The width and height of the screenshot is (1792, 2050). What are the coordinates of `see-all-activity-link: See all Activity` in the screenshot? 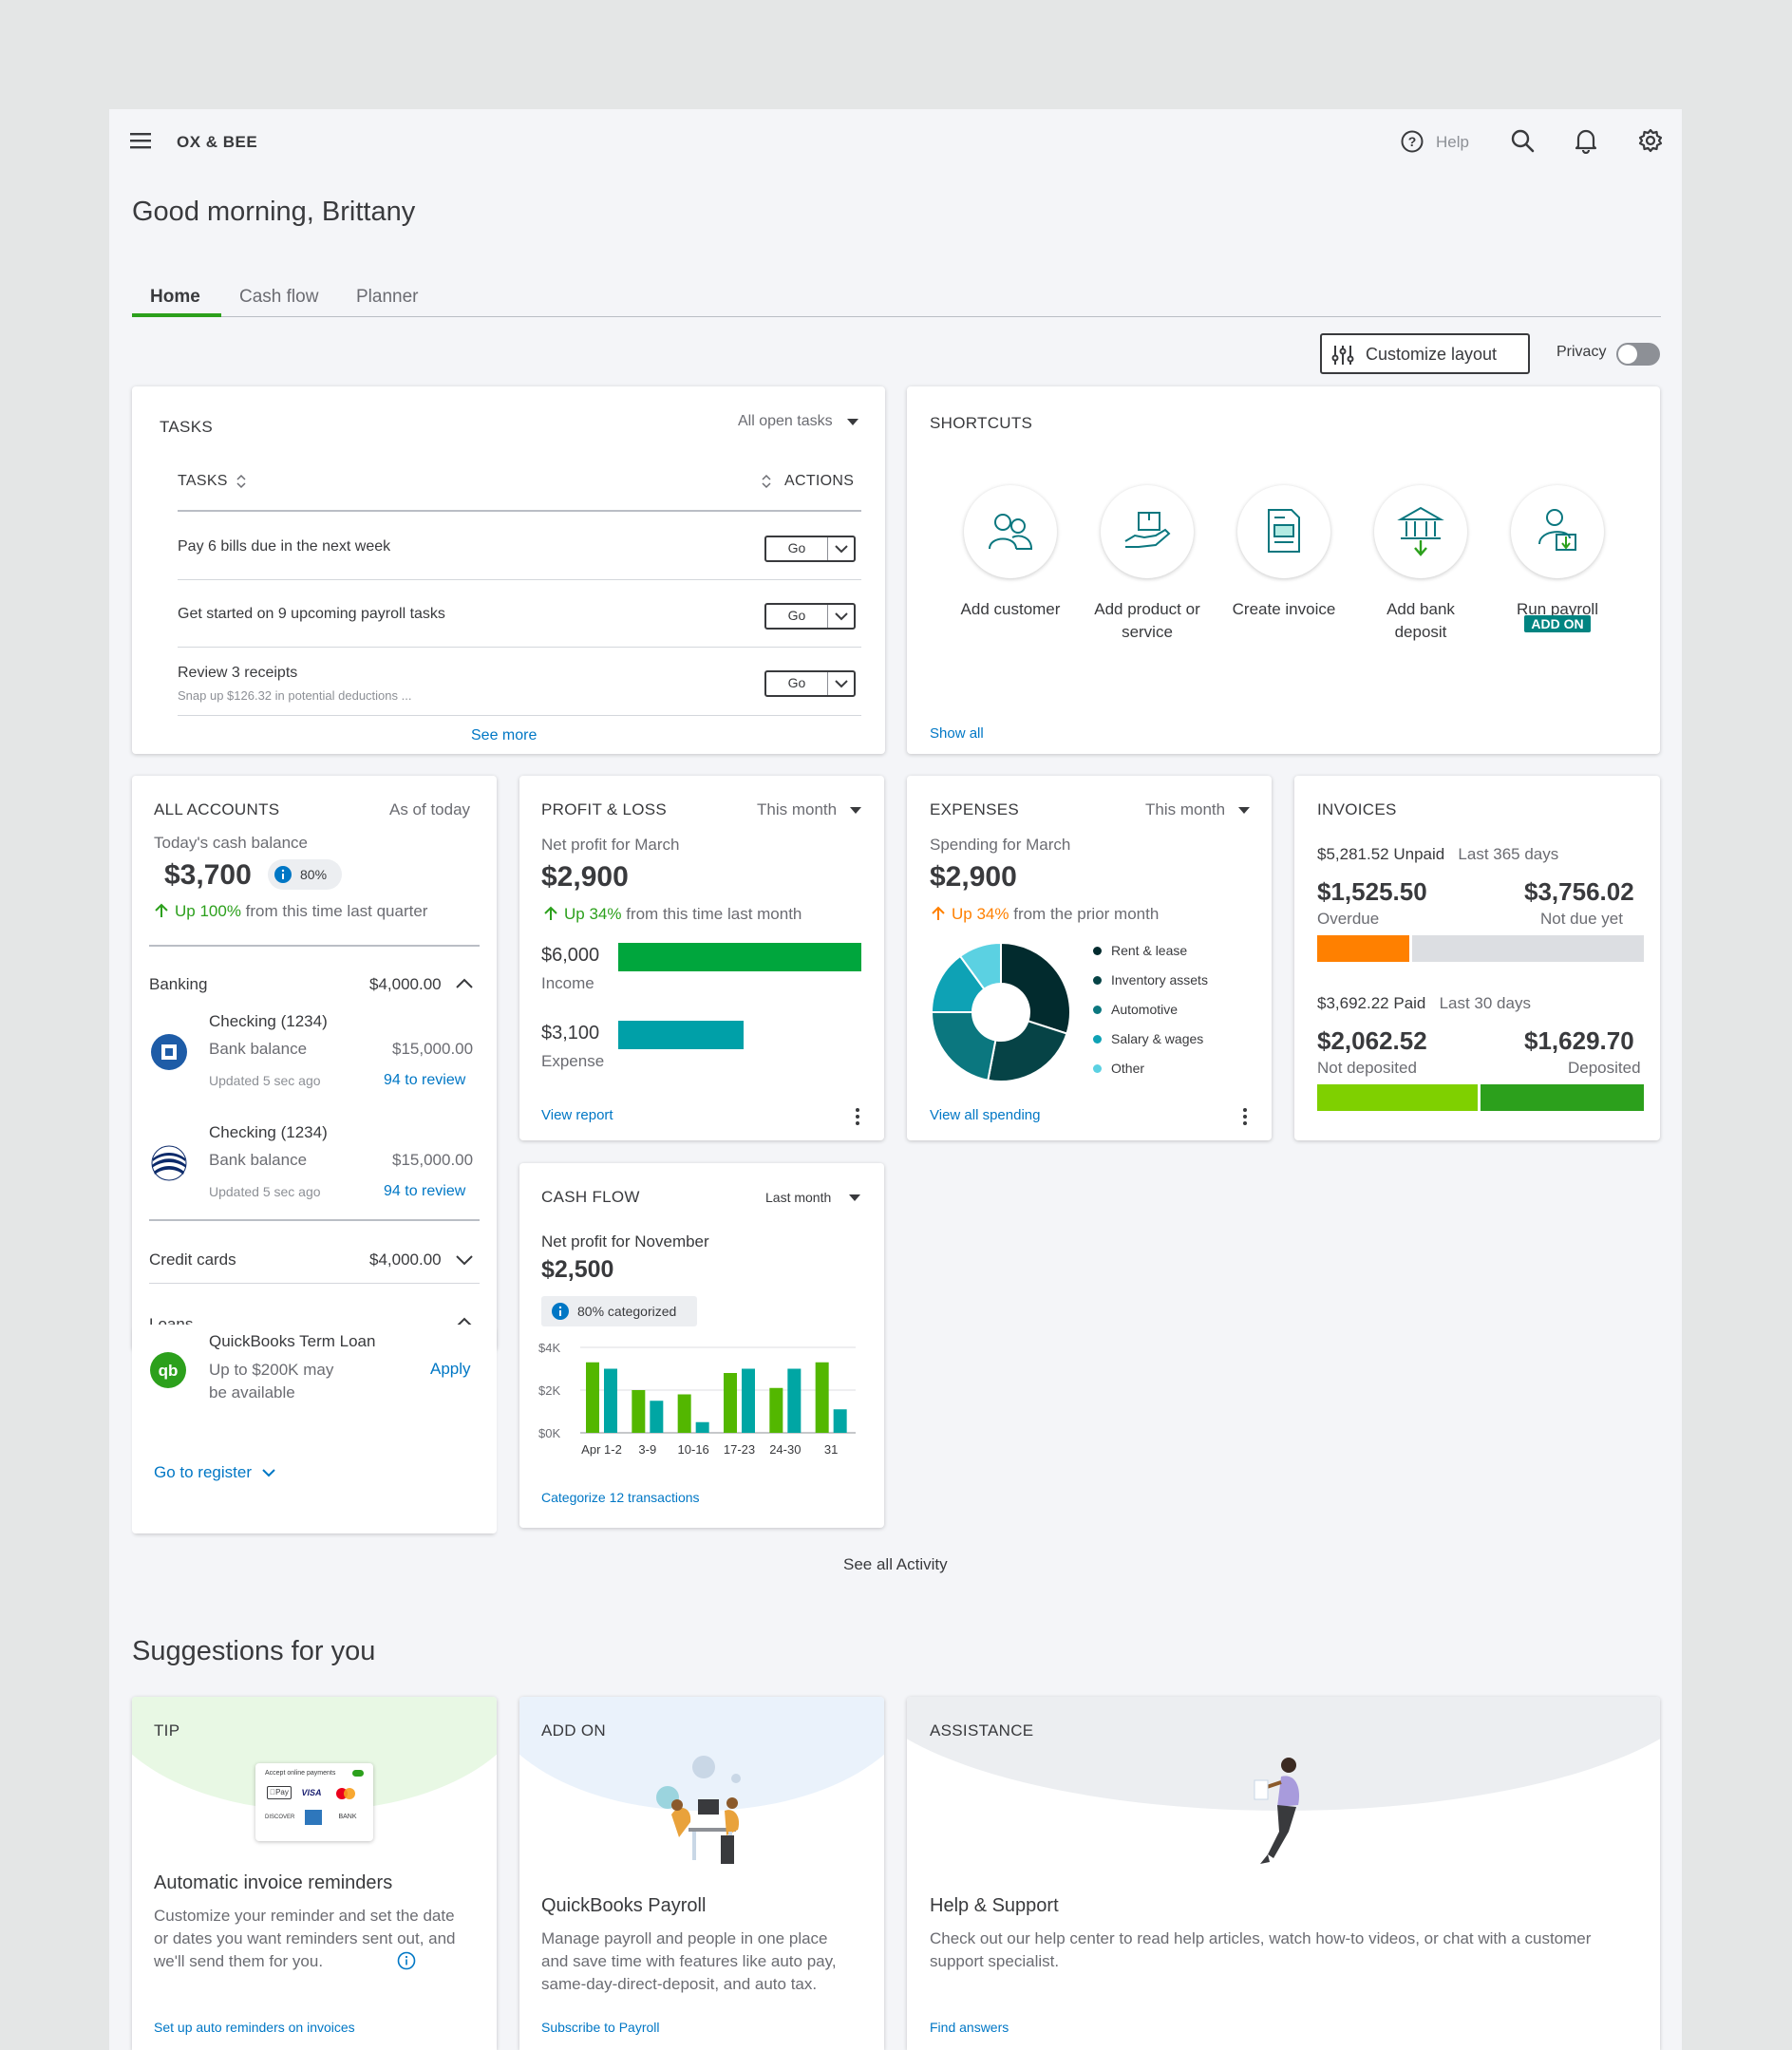 It's located at (895, 1564).